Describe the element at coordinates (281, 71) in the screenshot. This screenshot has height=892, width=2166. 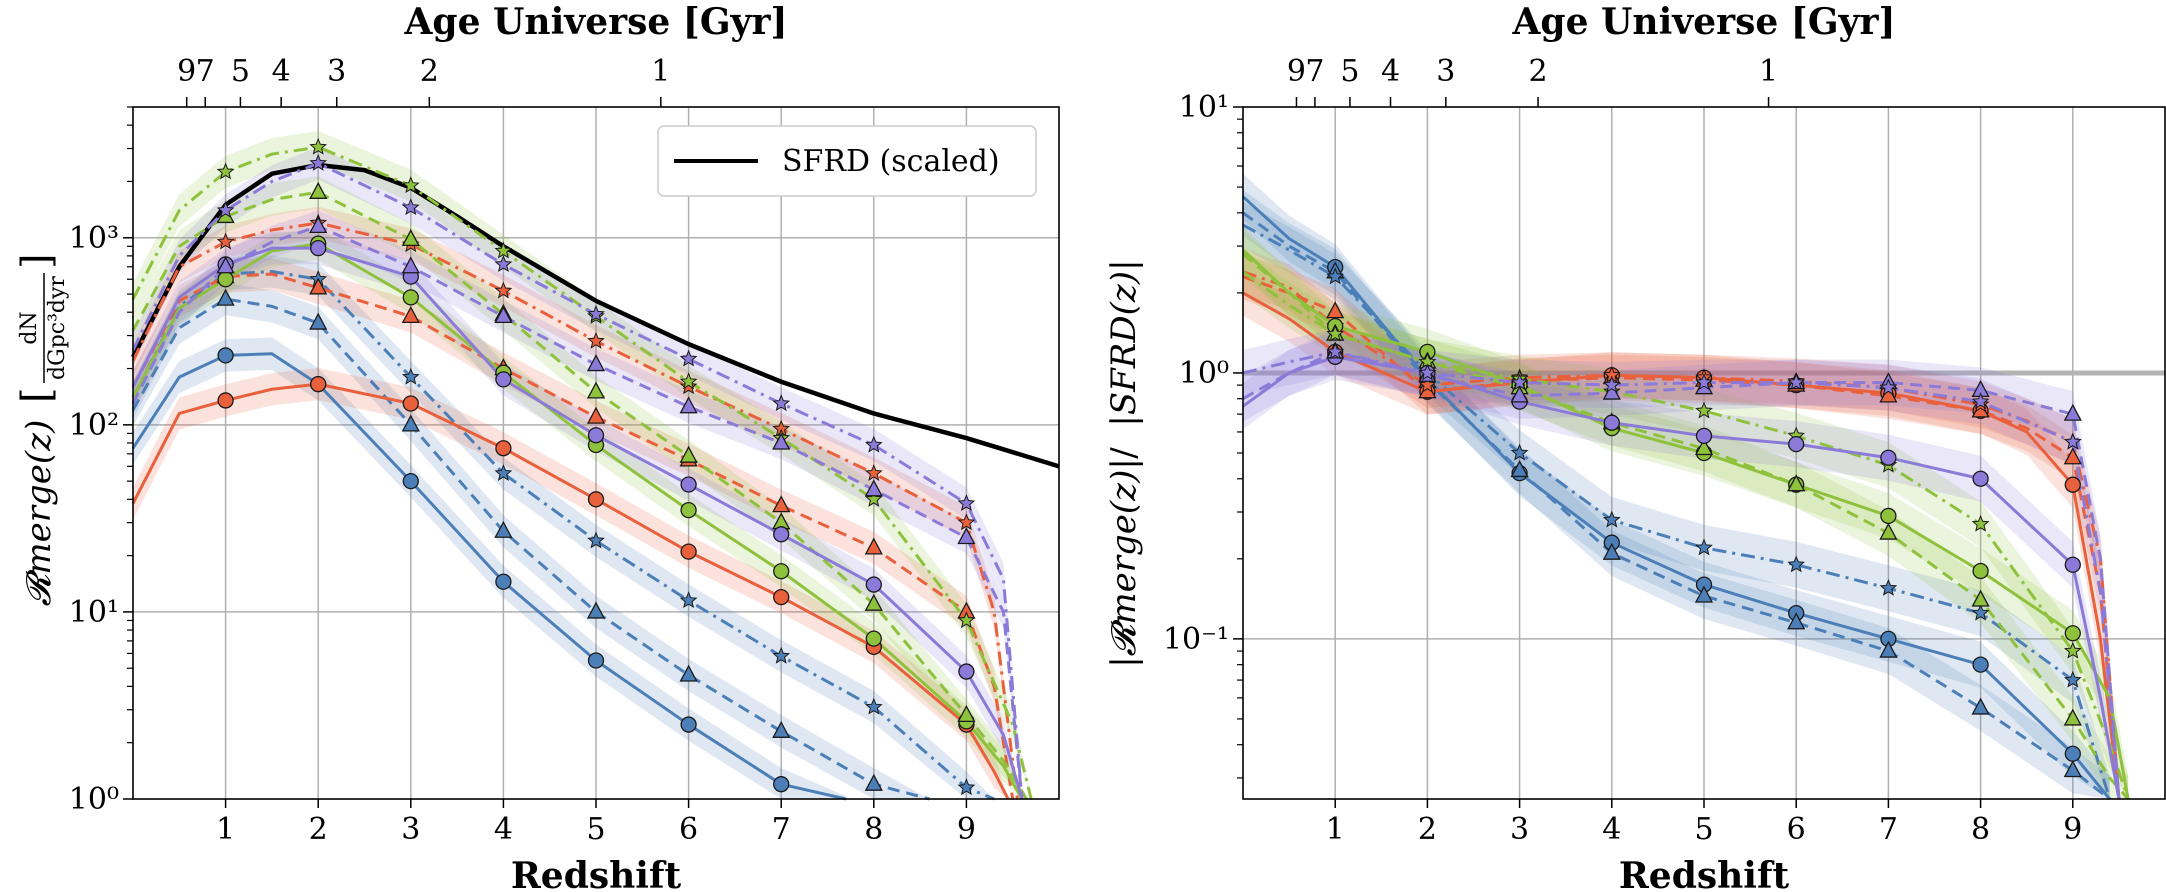
I see `top-tick-label: 4` at that location.